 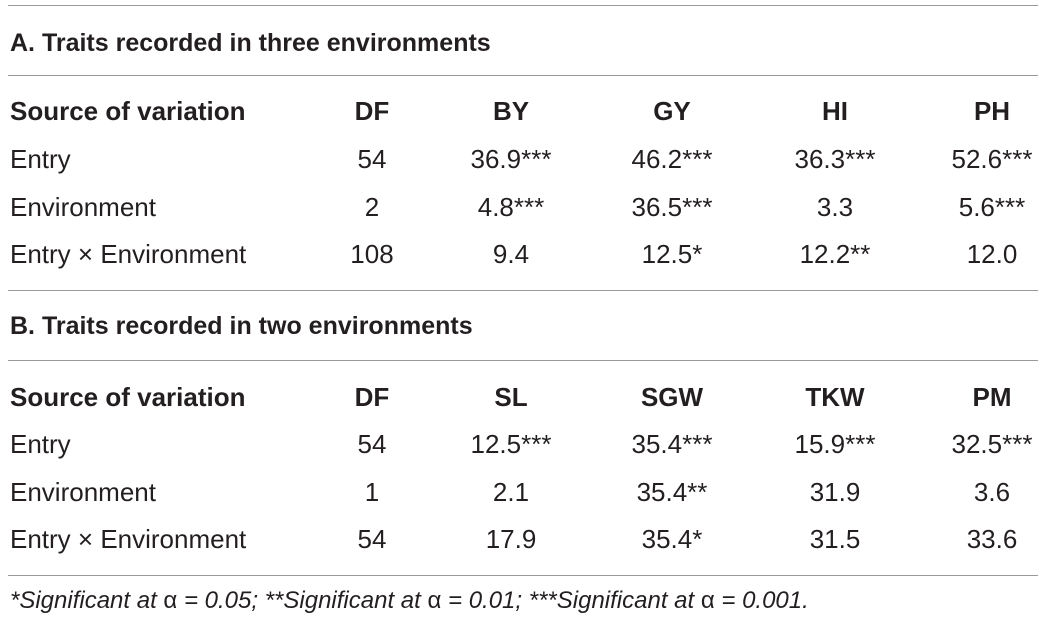 What do you see at coordinates (835, 159) in the screenshot?
I see `row-value: 36.3***` at bounding box center [835, 159].